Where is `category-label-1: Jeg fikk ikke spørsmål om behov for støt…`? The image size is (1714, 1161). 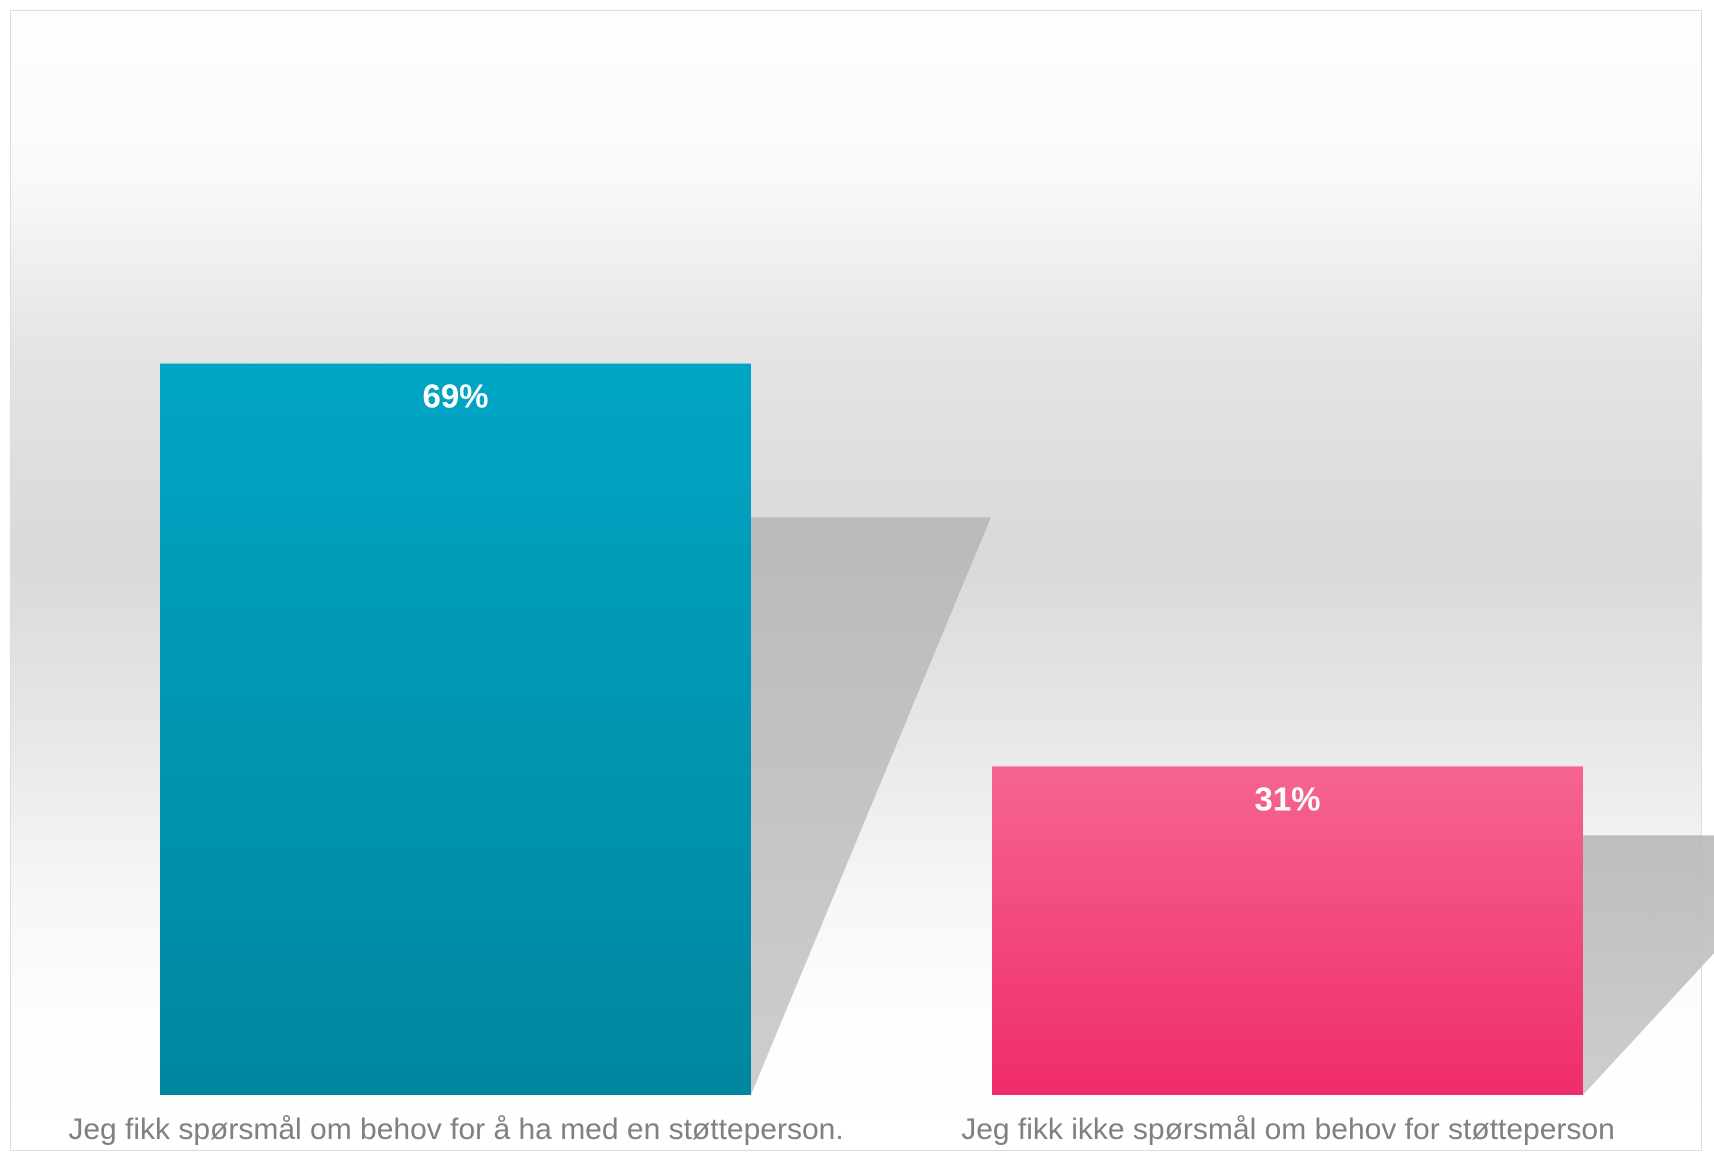 category-label-1: Jeg fikk ikke spørsmål om behov for støt… is located at coordinates (1288, 1129).